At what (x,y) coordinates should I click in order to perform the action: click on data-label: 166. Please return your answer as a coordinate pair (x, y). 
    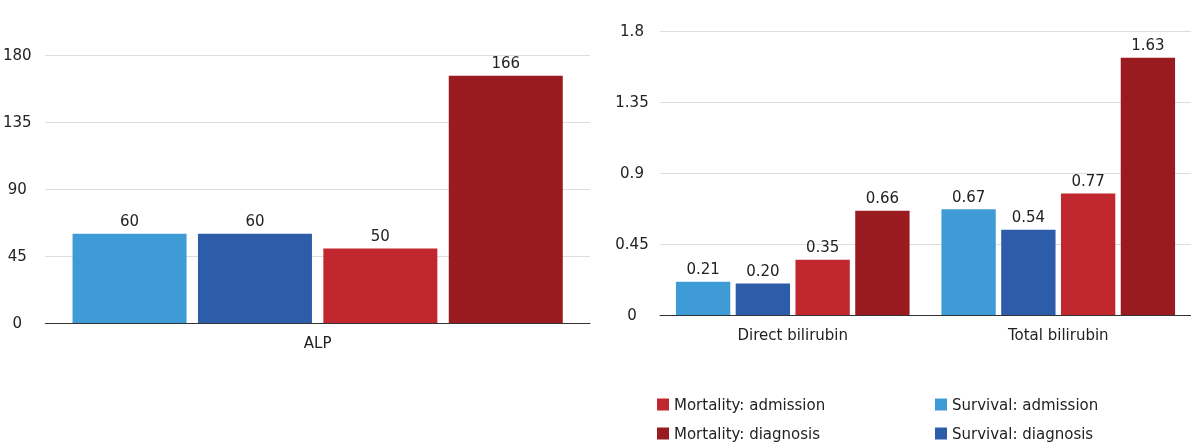
    Looking at the image, I should click on (506, 63).